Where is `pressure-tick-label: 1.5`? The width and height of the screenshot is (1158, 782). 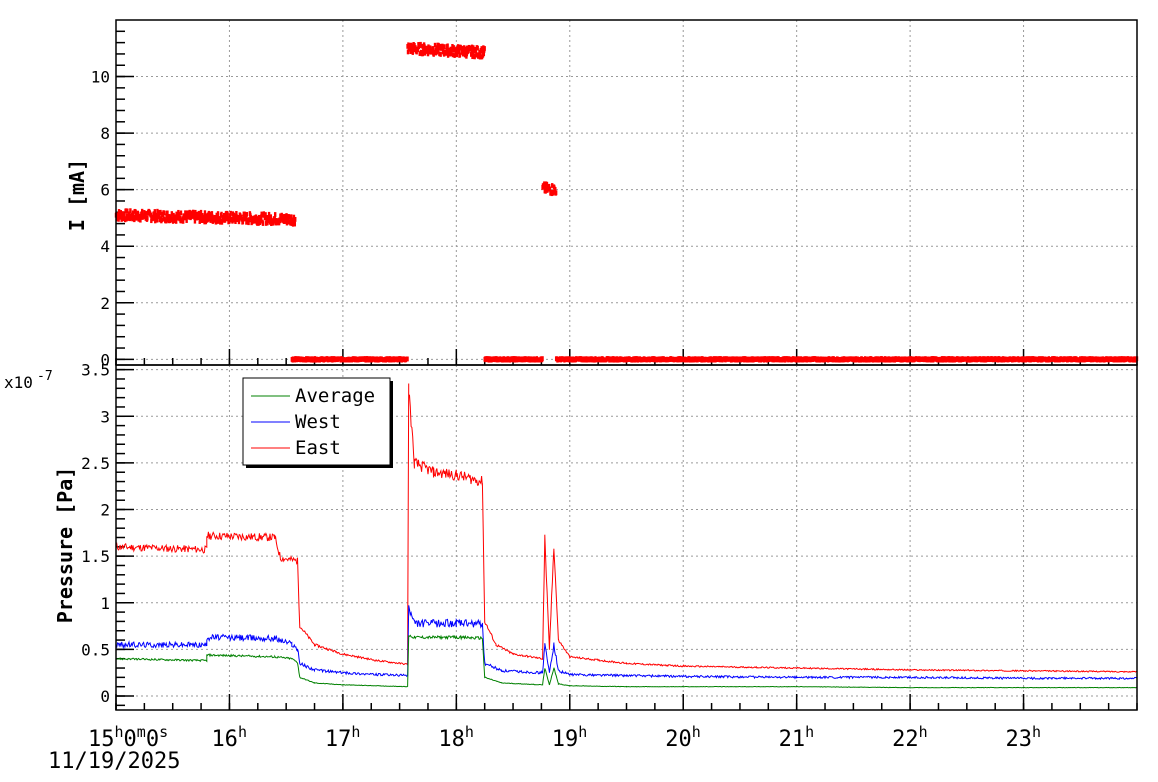
pressure-tick-label: 1.5 is located at coordinates (95, 556).